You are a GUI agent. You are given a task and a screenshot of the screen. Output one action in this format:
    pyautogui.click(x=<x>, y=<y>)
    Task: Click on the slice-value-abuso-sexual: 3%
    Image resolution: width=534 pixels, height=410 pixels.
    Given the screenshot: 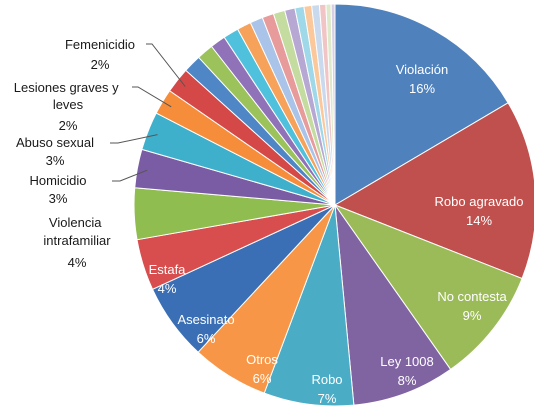 What is the action you would take?
    pyautogui.click(x=55, y=160)
    